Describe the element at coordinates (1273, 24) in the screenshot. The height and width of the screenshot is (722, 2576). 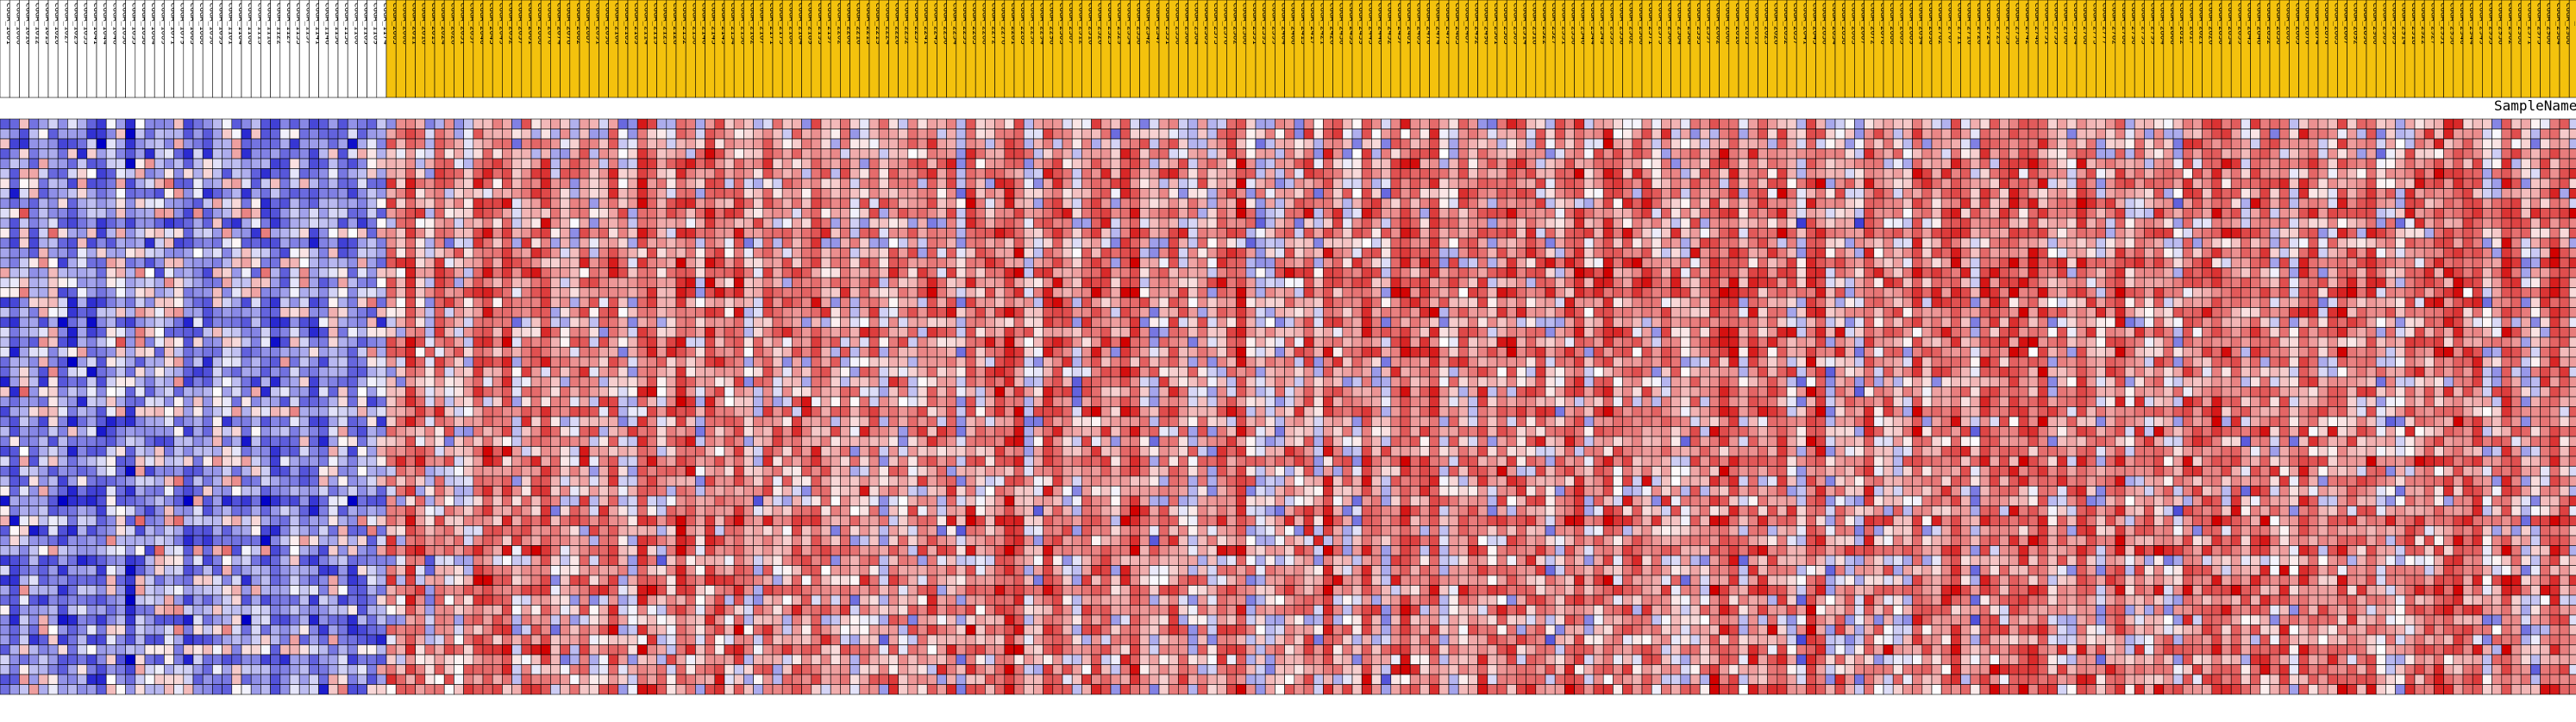
I see `column-label: CGGA_2399` at that location.